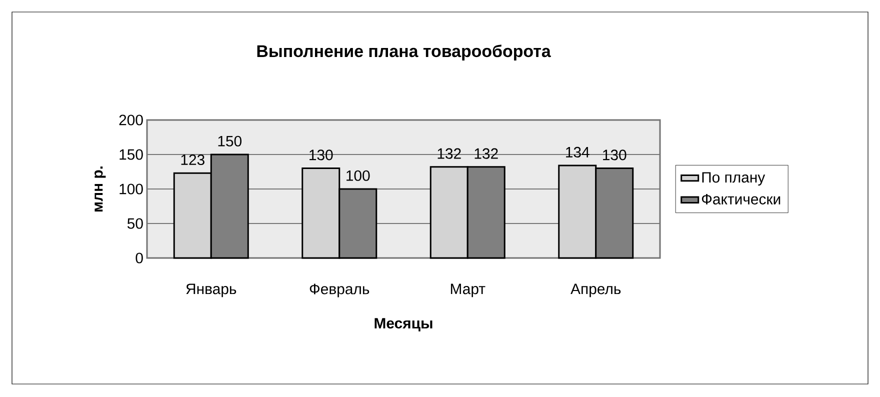 This screenshot has height=397, width=880. What do you see at coordinates (131, 189) in the screenshot?
I see `y-tick-label: 100` at bounding box center [131, 189].